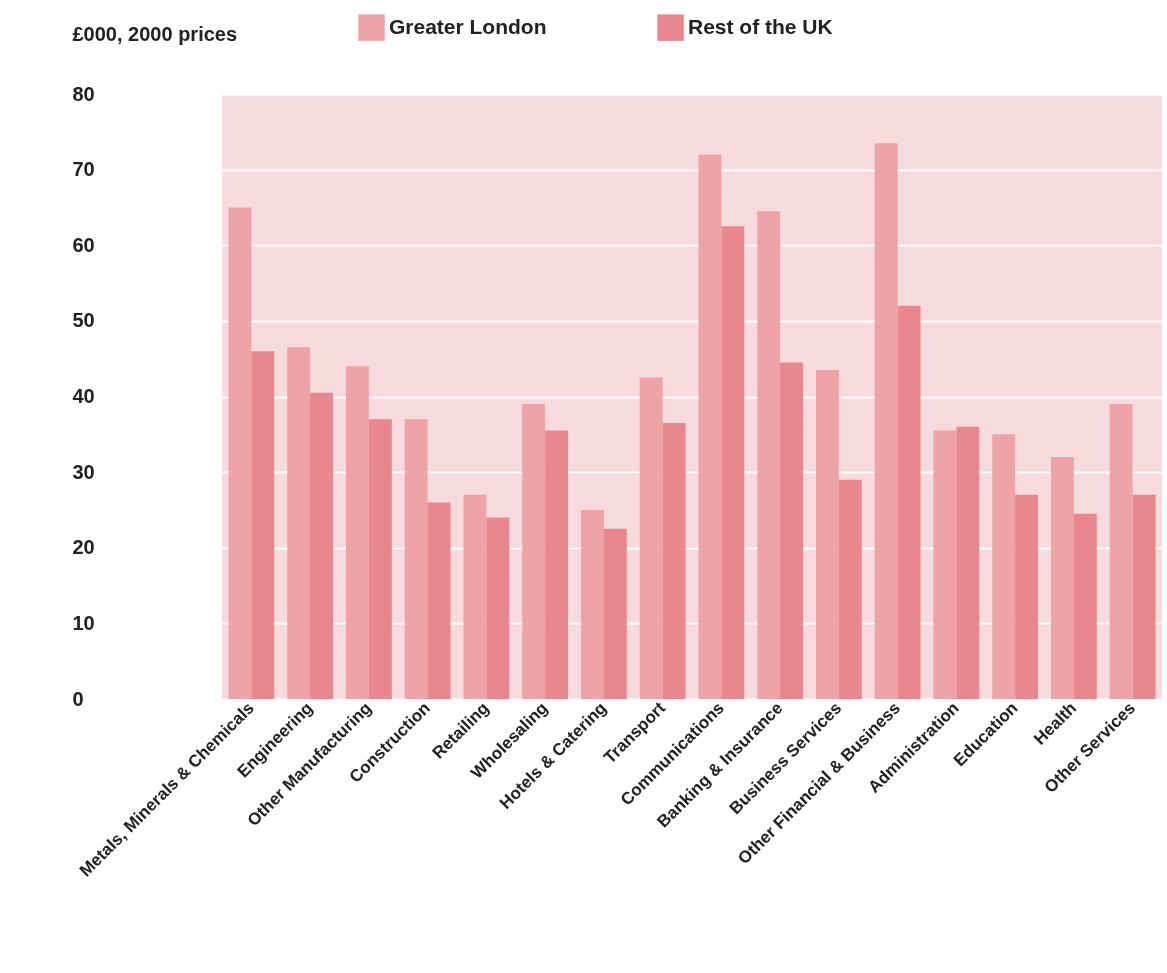 The image size is (1167, 973). Describe the element at coordinates (78, 698) in the screenshot. I see `y-tick-label: 0` at that location.